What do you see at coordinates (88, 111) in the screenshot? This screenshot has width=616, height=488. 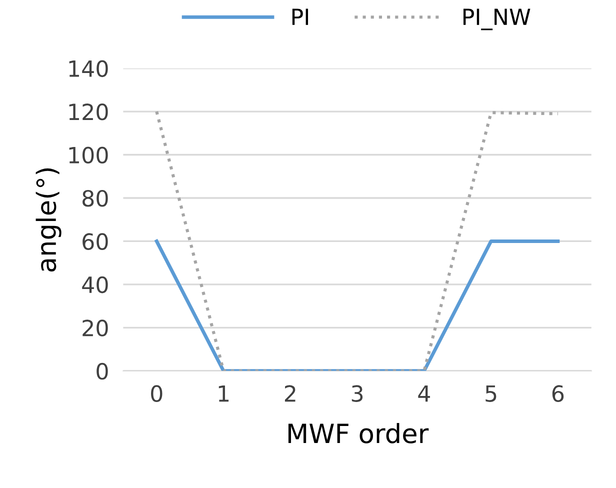 I see `y-tick-label: 120` at bounding box center [88, 111].